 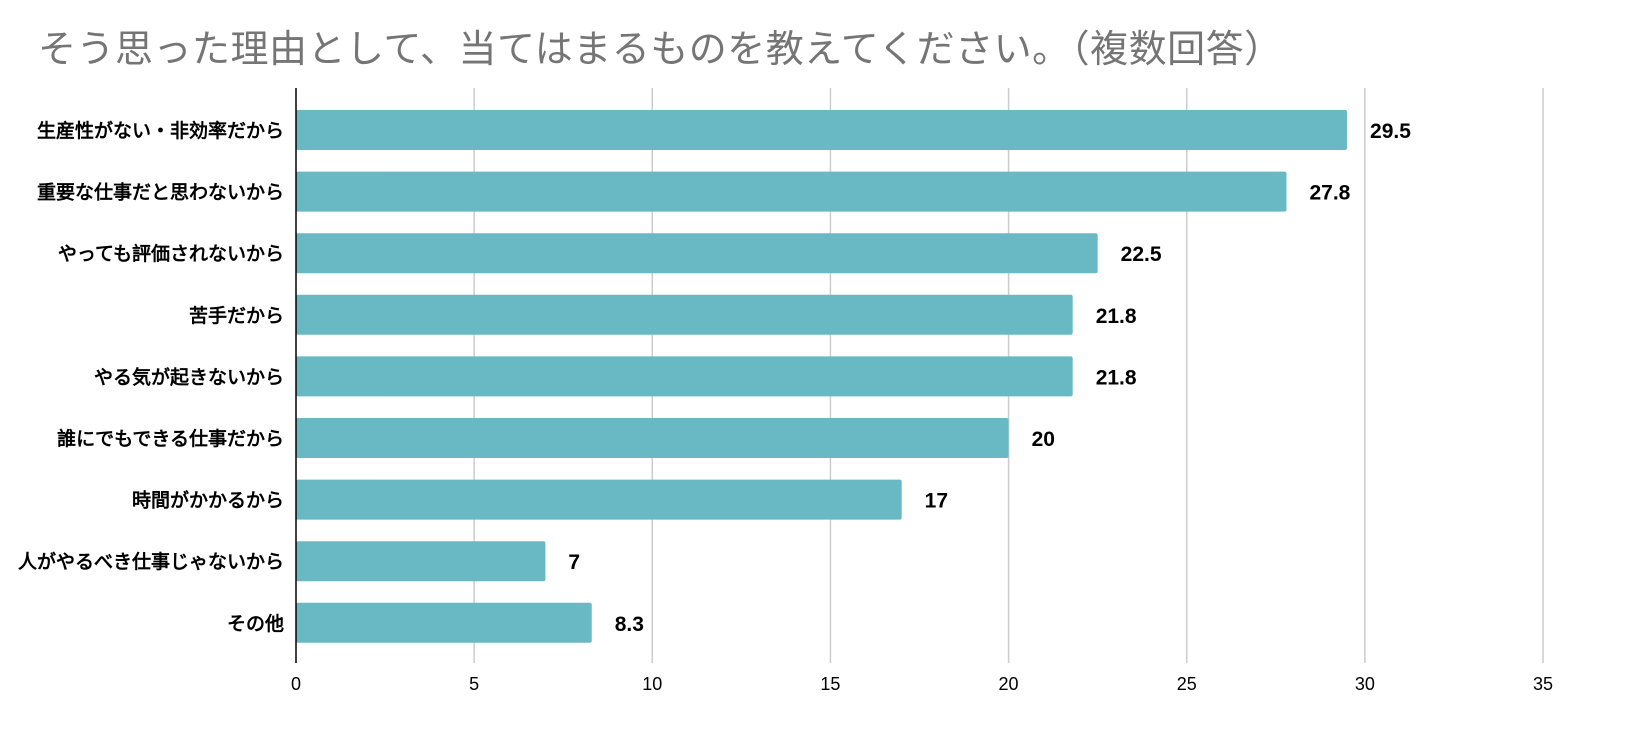 I want to click on chart-title: そう思った理由として、当てはまるものを教えてください。（複数回答）, so click(x=660, y=49).